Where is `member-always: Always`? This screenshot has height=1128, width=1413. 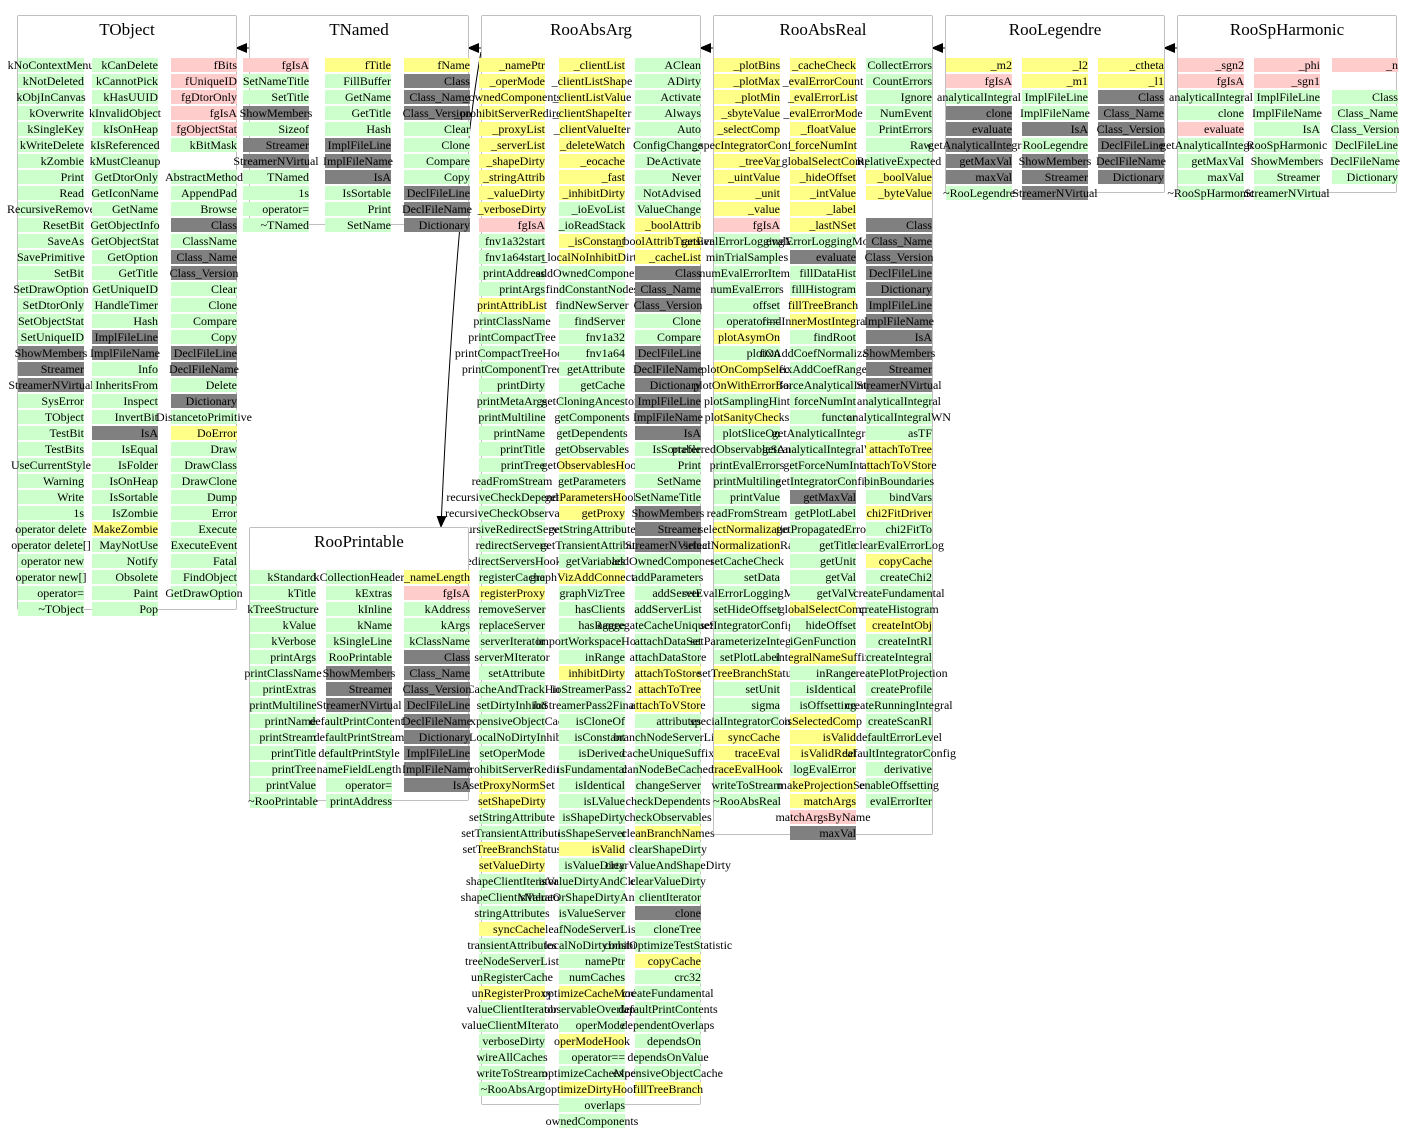 member-always: Always is located at coordinates (668, 113).